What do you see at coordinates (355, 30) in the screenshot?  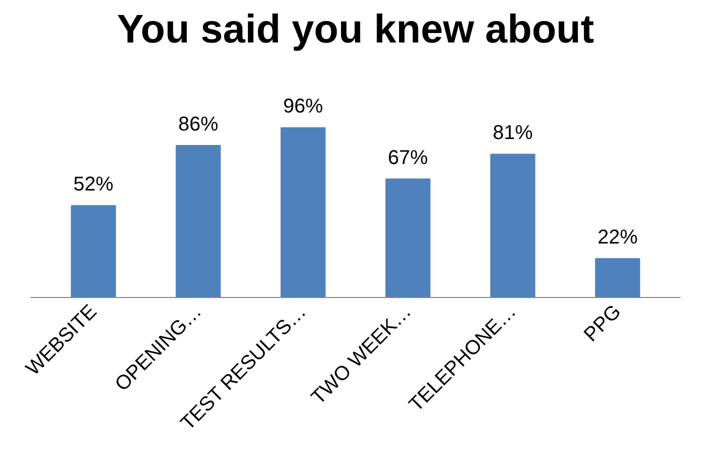 I see `chart-title: You said you knew about` at bounding box center [355, 30].